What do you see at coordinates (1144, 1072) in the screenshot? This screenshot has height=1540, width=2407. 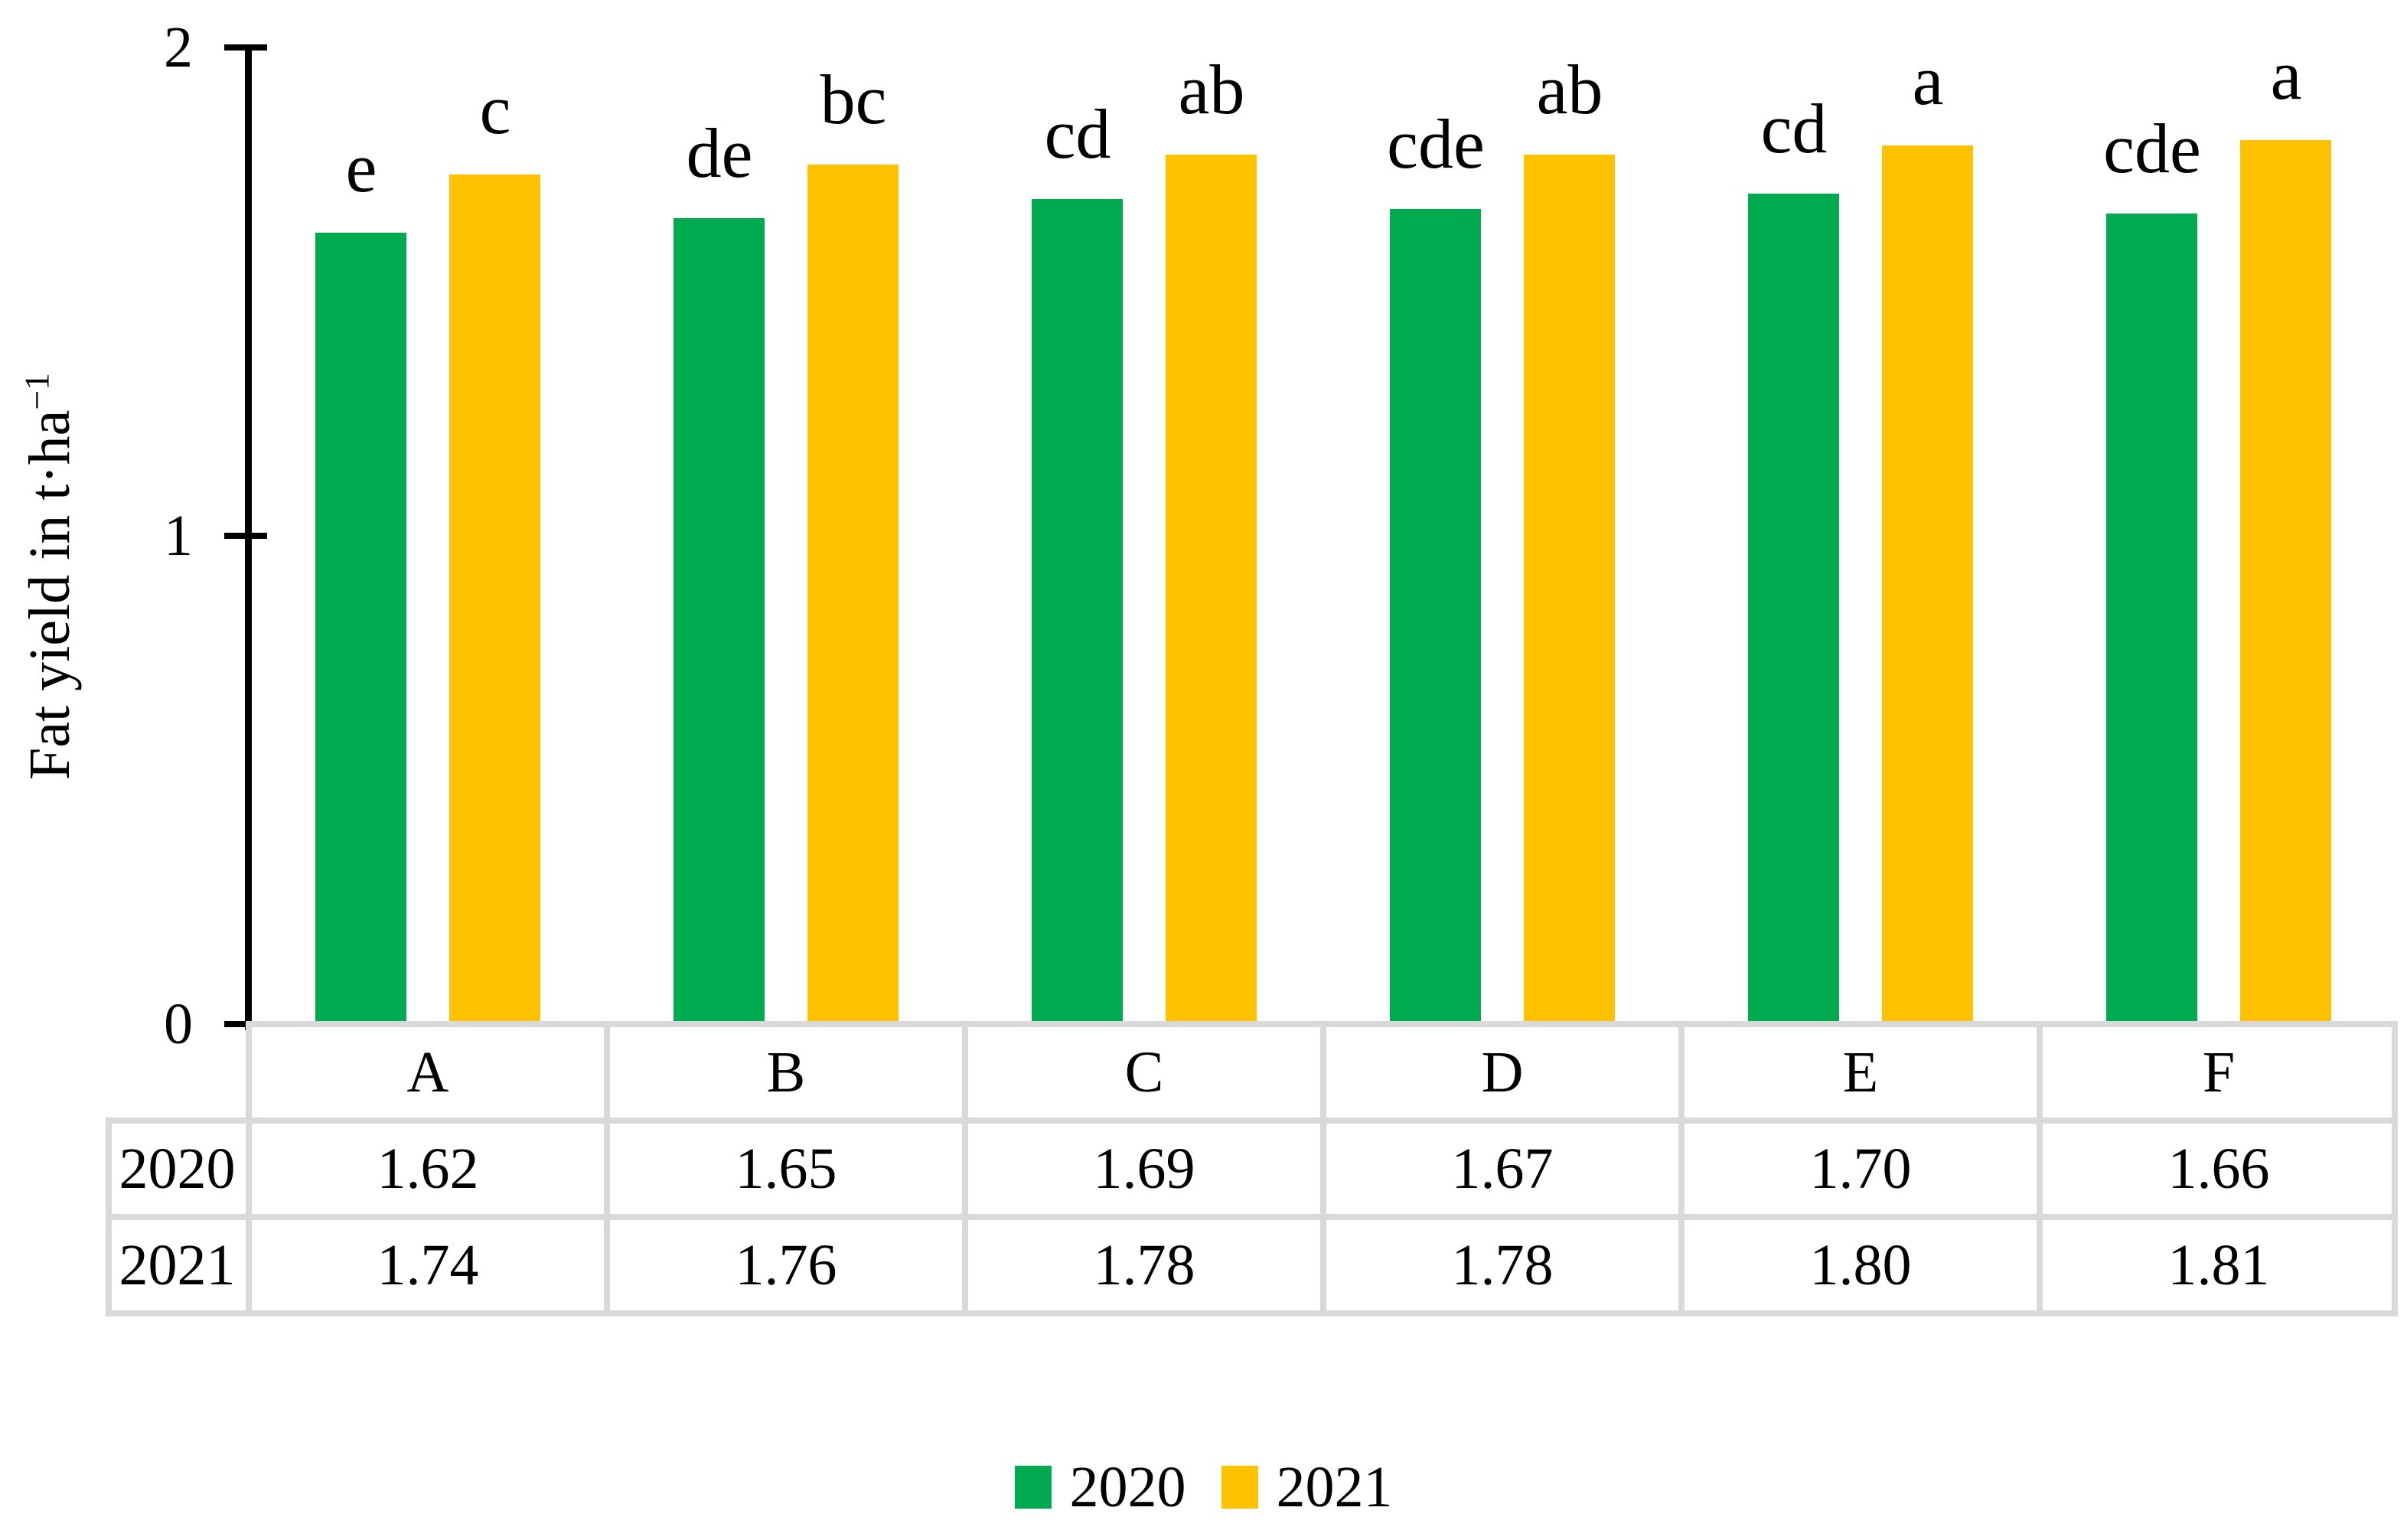 I see `table-header-C: C` at bounding box center [1144, 1072].